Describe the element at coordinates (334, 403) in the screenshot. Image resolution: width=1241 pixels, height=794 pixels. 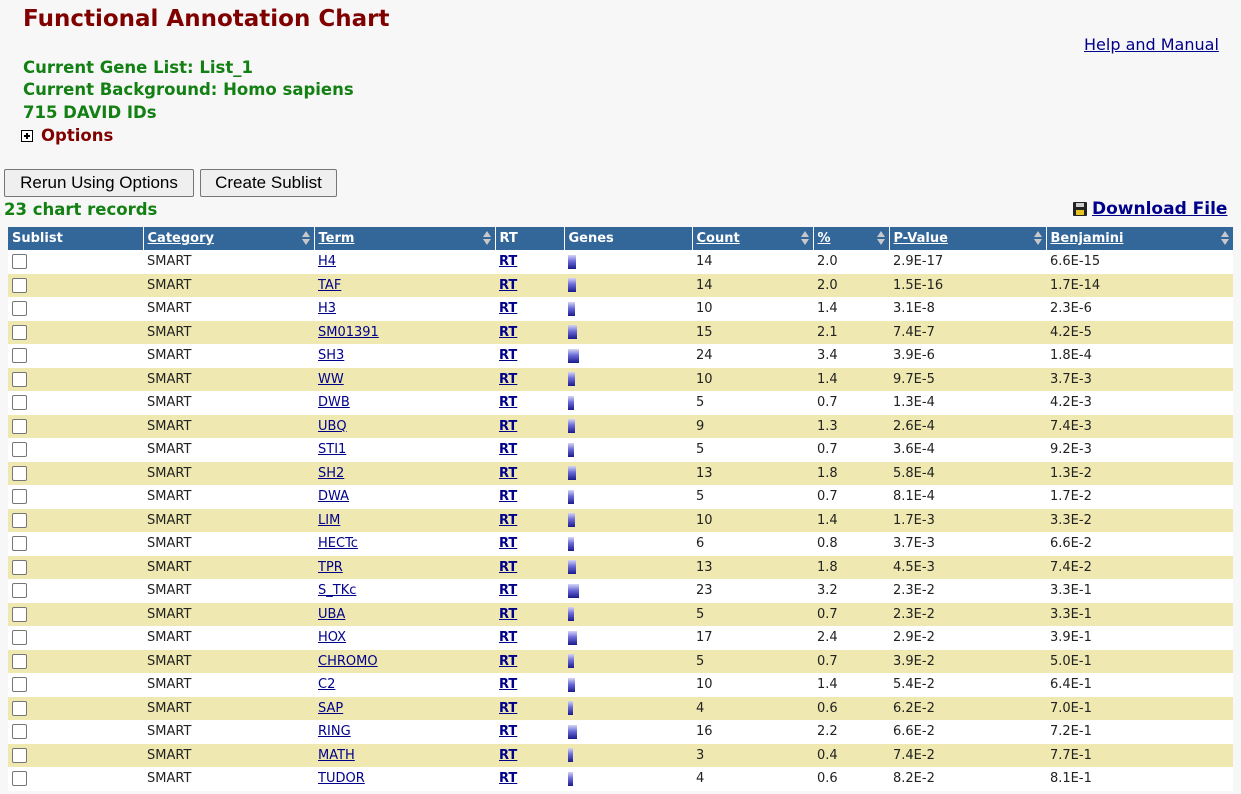
I see `term-link: DWB` at that location.